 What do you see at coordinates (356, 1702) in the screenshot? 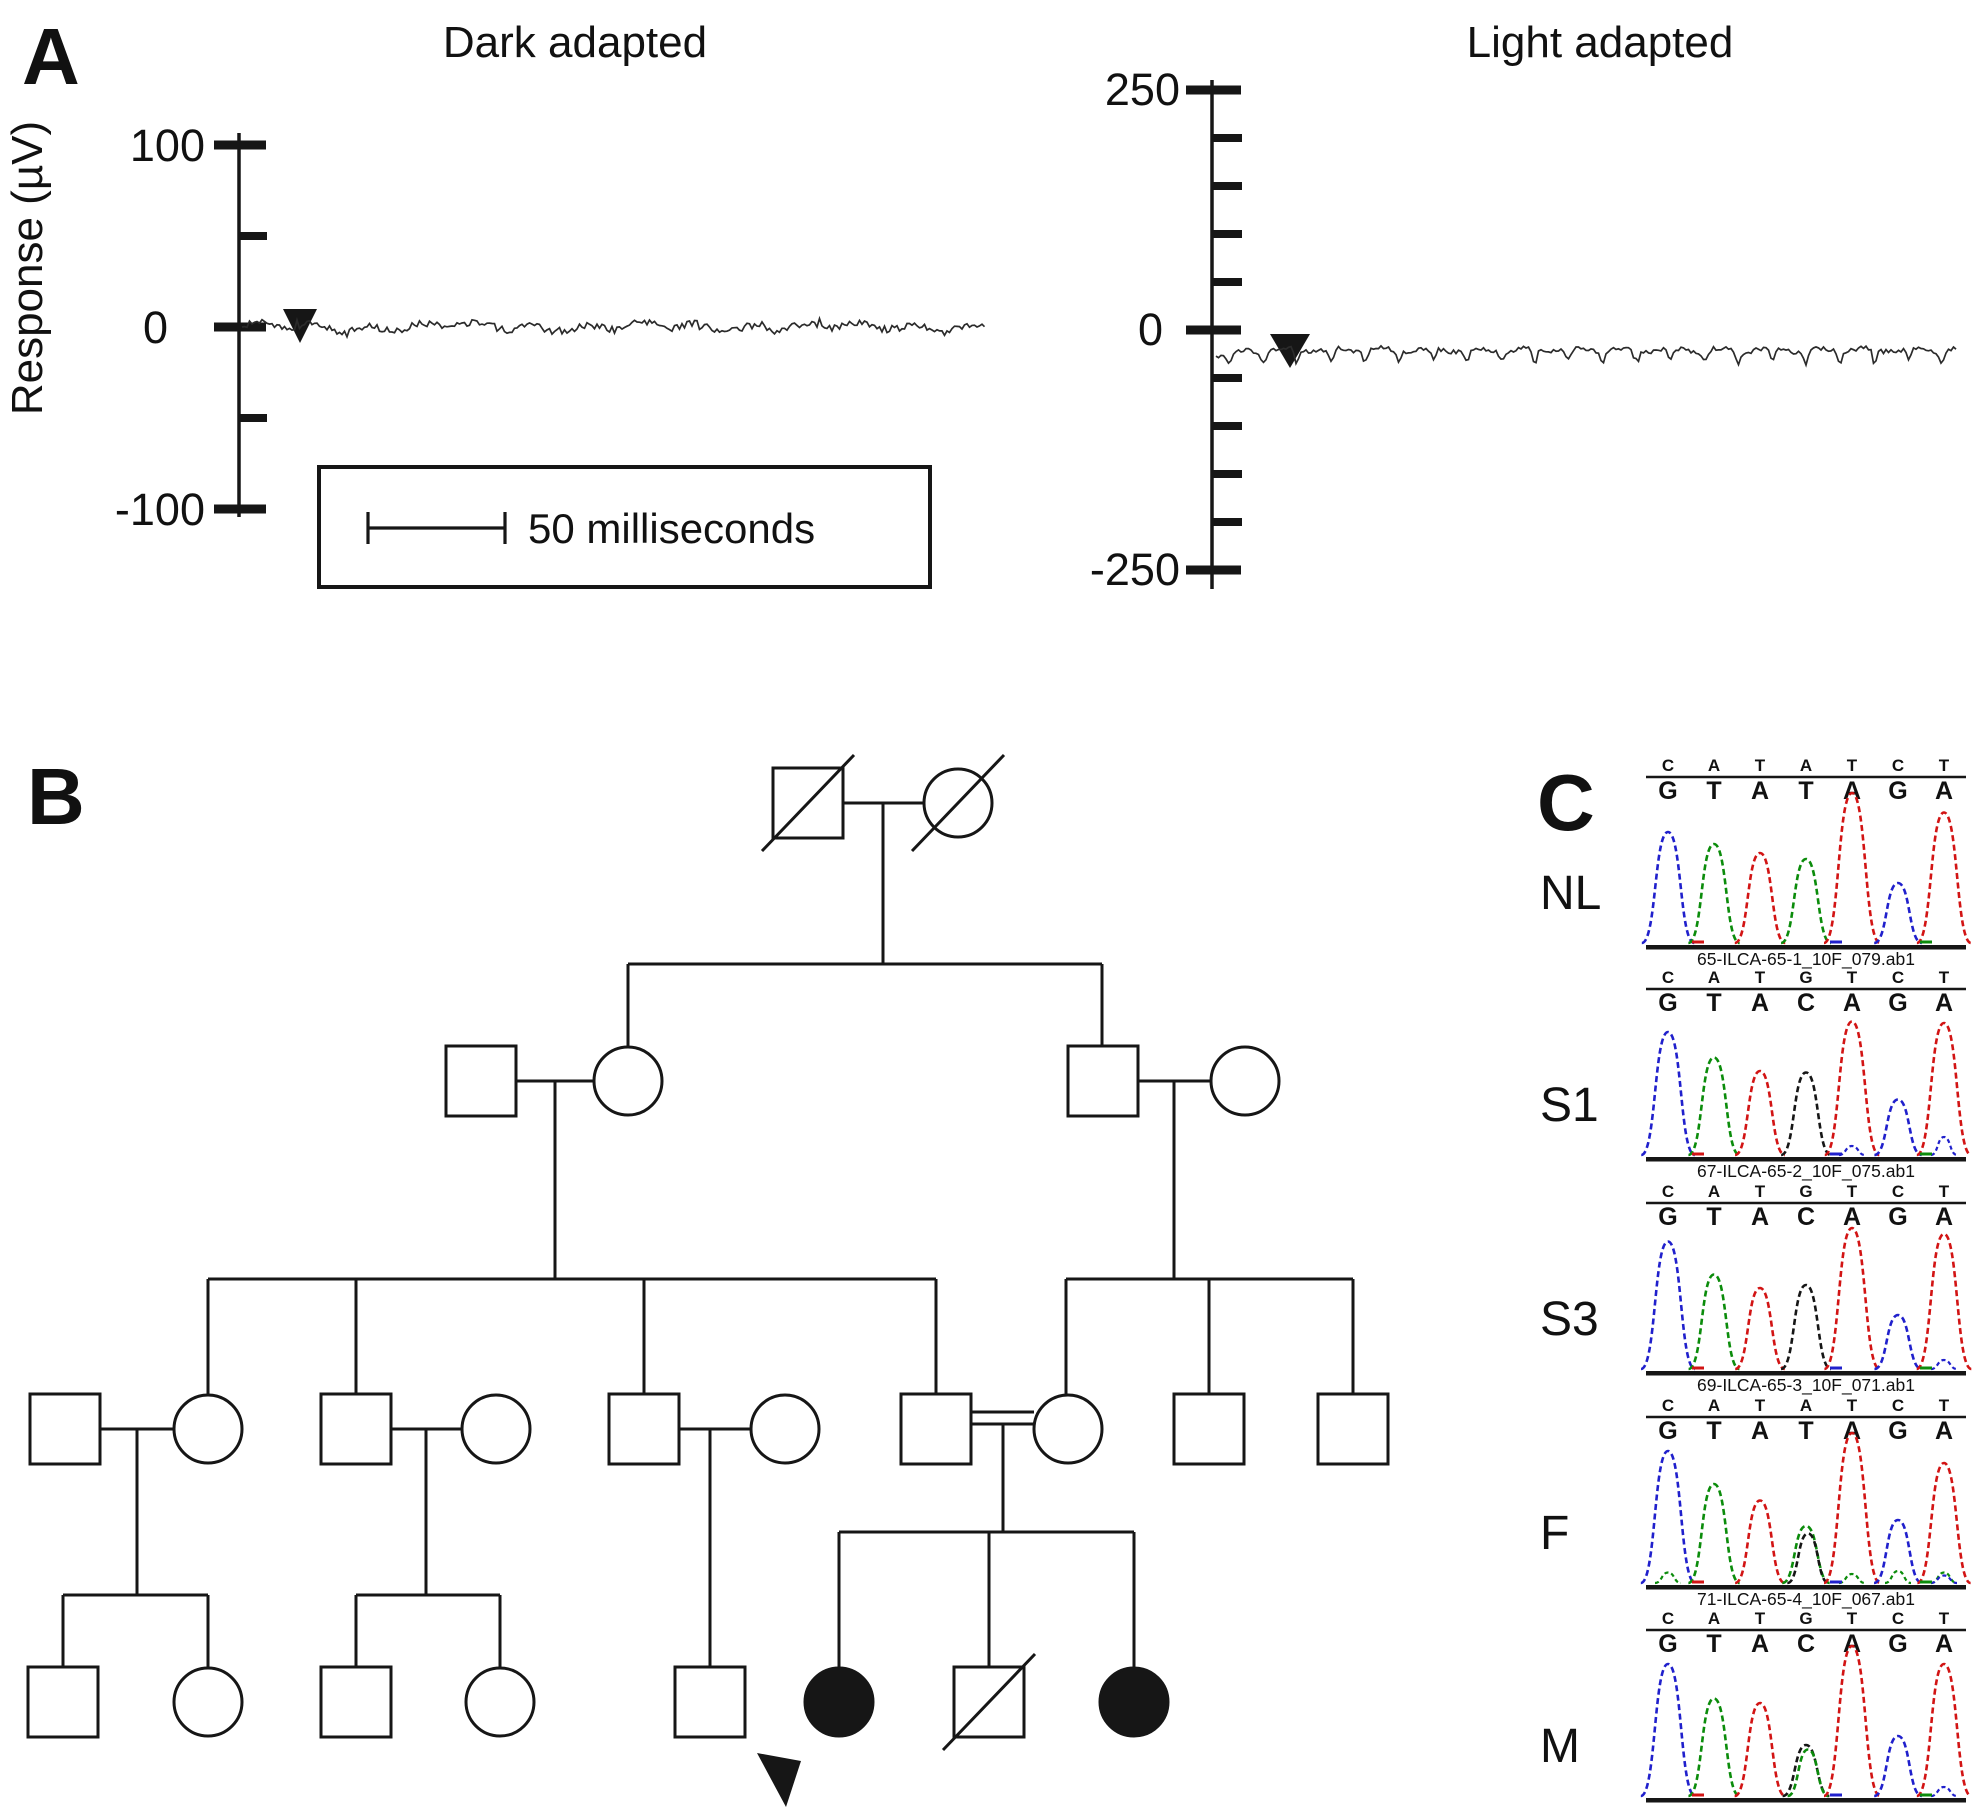
I see `gen4-male` at bounding box center [356, 1702].